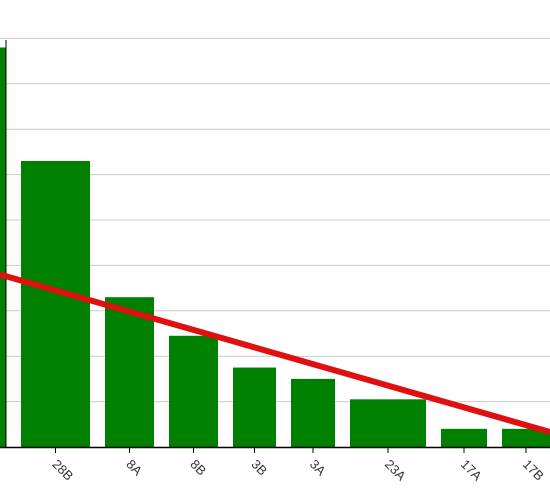 This screenshot has height=500, width=550. I want to click on x-tick-label: 28B, so click(62, 470).